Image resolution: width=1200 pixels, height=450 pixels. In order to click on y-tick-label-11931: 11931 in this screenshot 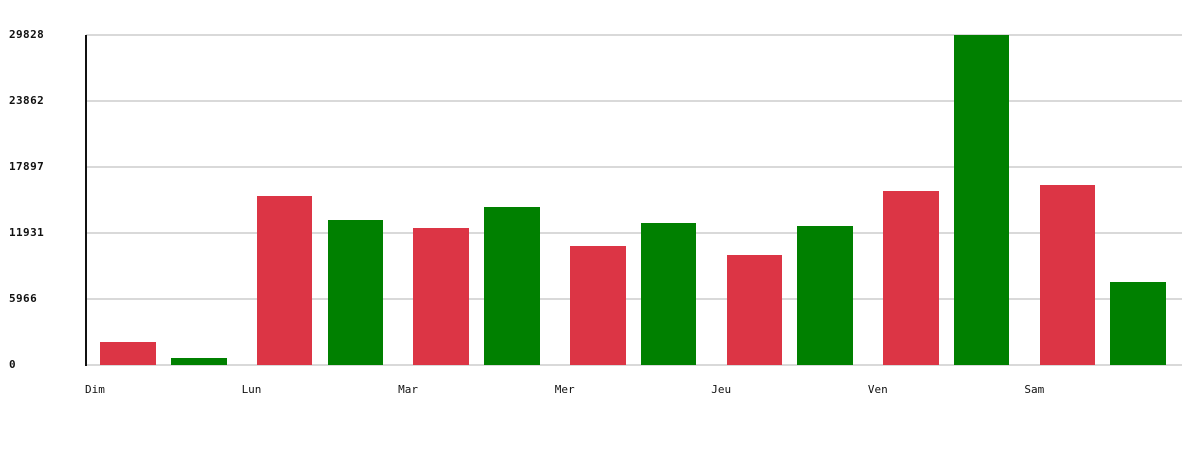, I will do `click(27, 232)`.